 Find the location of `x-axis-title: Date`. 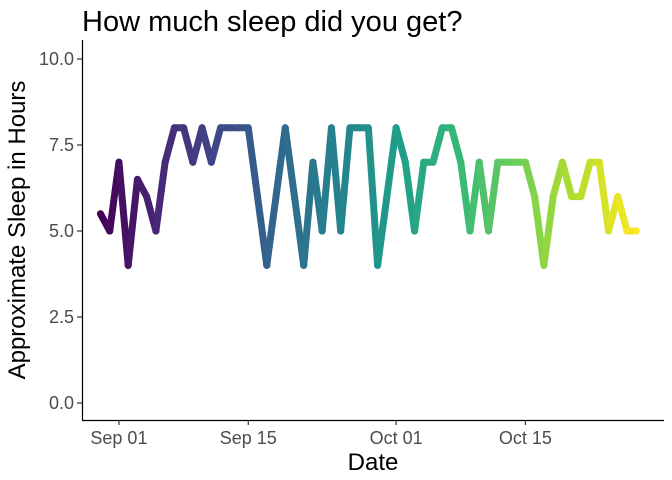

x-axis-title: Date is located at coordinates (373, 462).